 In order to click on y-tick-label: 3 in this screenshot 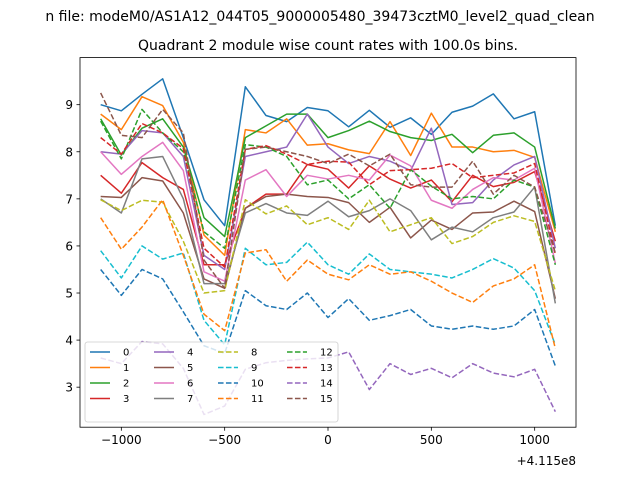, I will do `click(69, 388)`.